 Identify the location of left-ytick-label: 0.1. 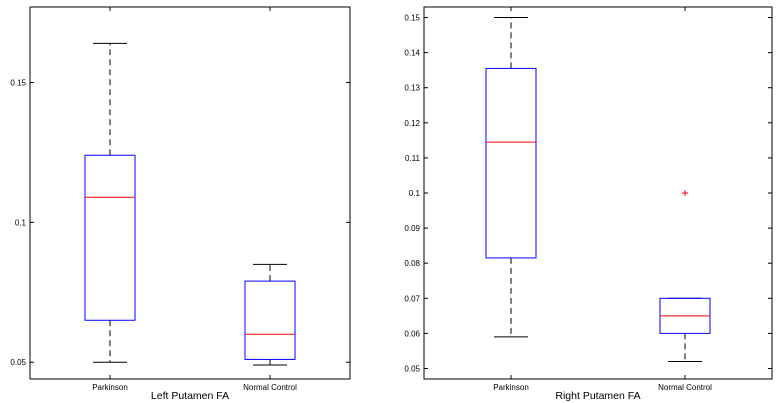
(21, 222).